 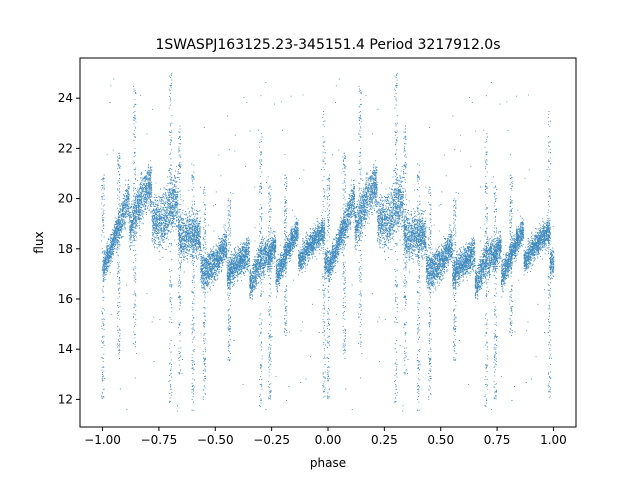 What do you see at coordinates (102, 440) in the screenshot?
I see `x-tick-label: −1.00` at bounding box center [102, 440].